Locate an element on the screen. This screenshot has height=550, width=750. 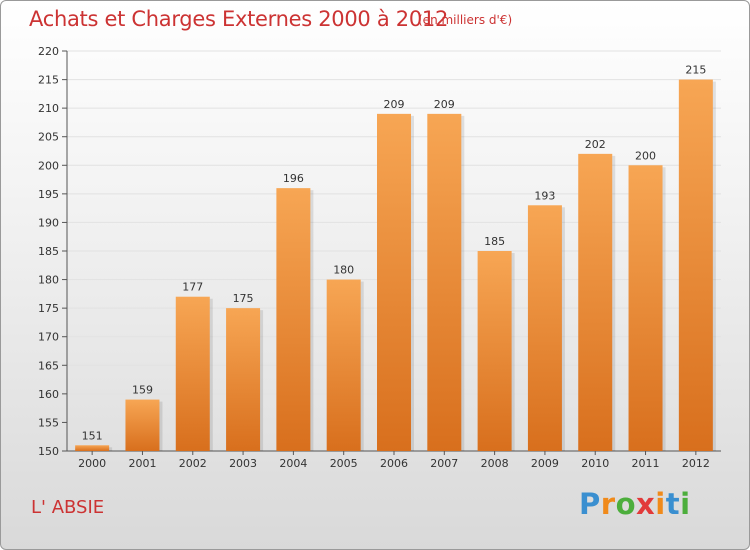
y-tick-label: 190 is located at coordinates (48, 222).